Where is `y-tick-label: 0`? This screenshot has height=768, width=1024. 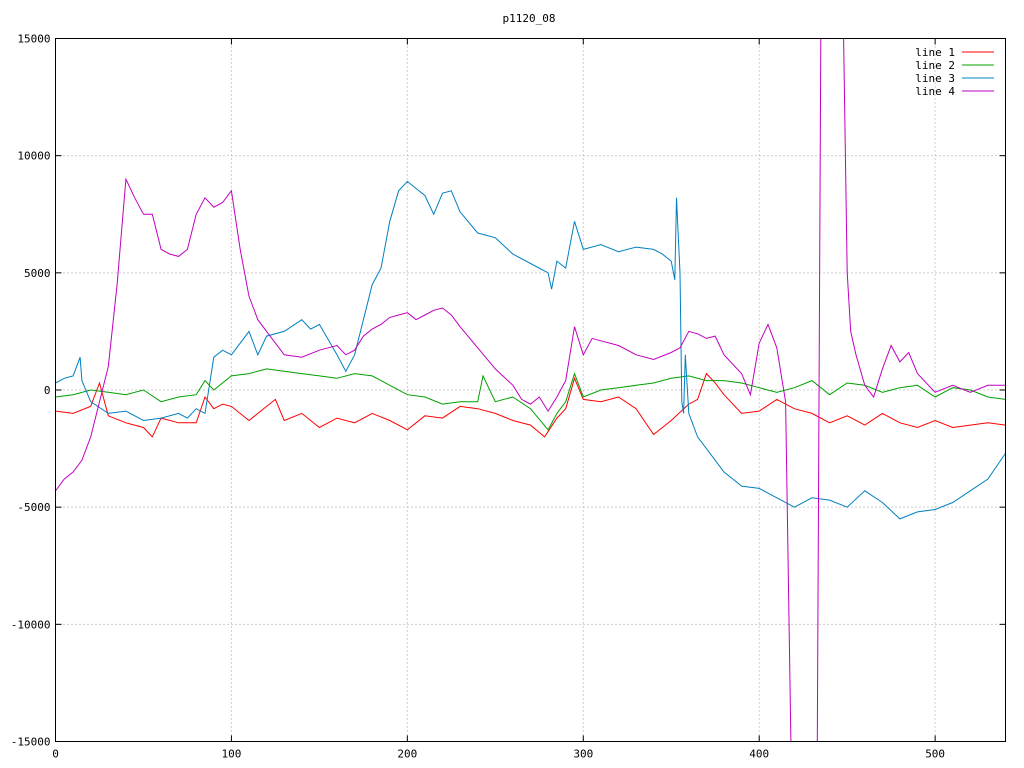
y-tick-label: 0 is located at coordinates (47, 390).